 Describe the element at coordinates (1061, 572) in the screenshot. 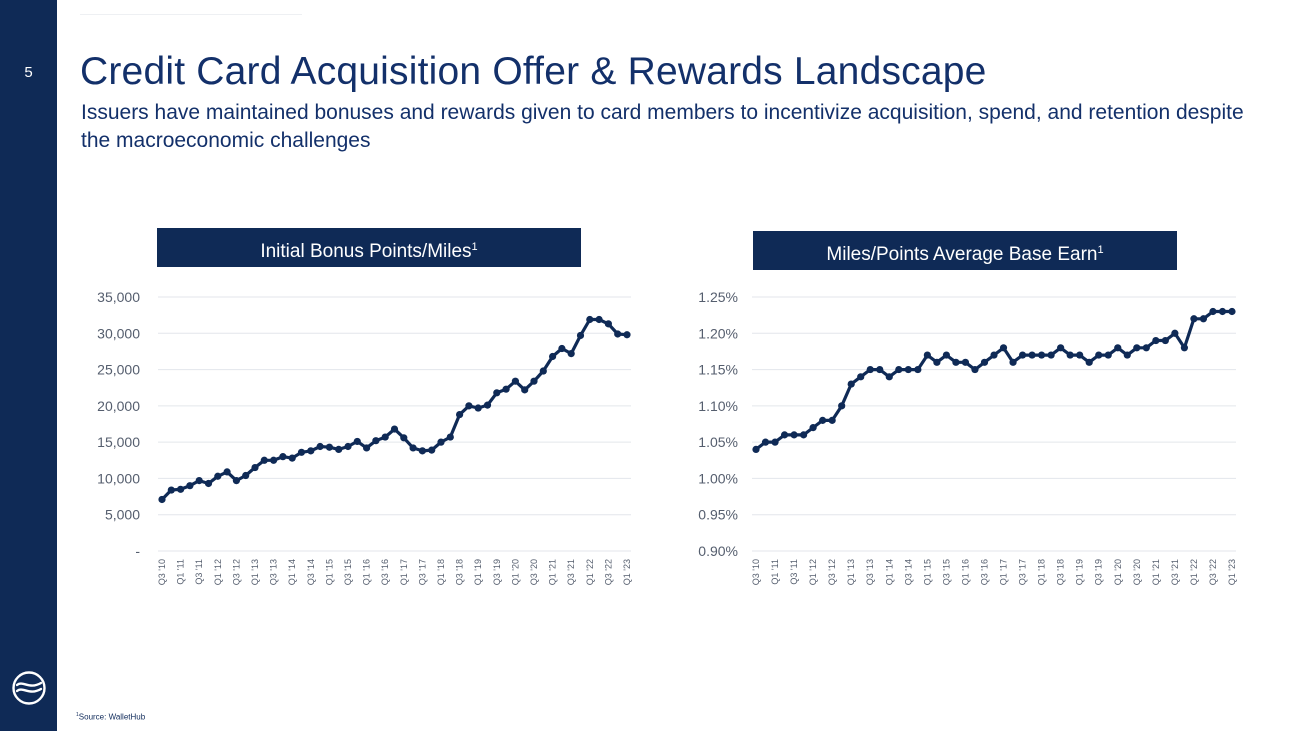

I see `earn-x-tick-label: Q3 '18` at that location.